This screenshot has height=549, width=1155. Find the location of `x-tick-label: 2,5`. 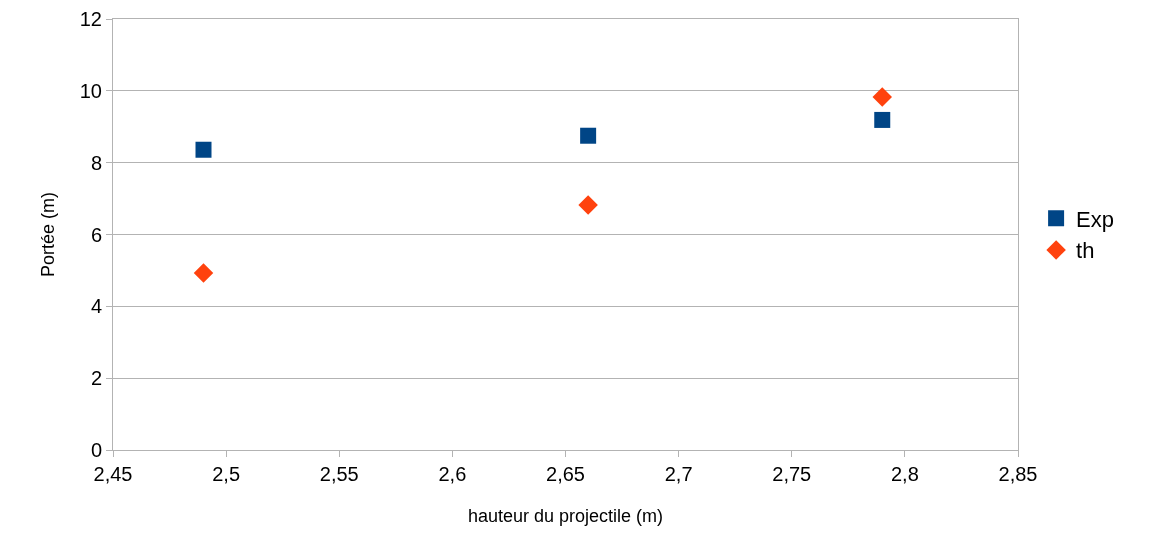

x-tick-label: 2,5 is located at coordinates (226, 474).